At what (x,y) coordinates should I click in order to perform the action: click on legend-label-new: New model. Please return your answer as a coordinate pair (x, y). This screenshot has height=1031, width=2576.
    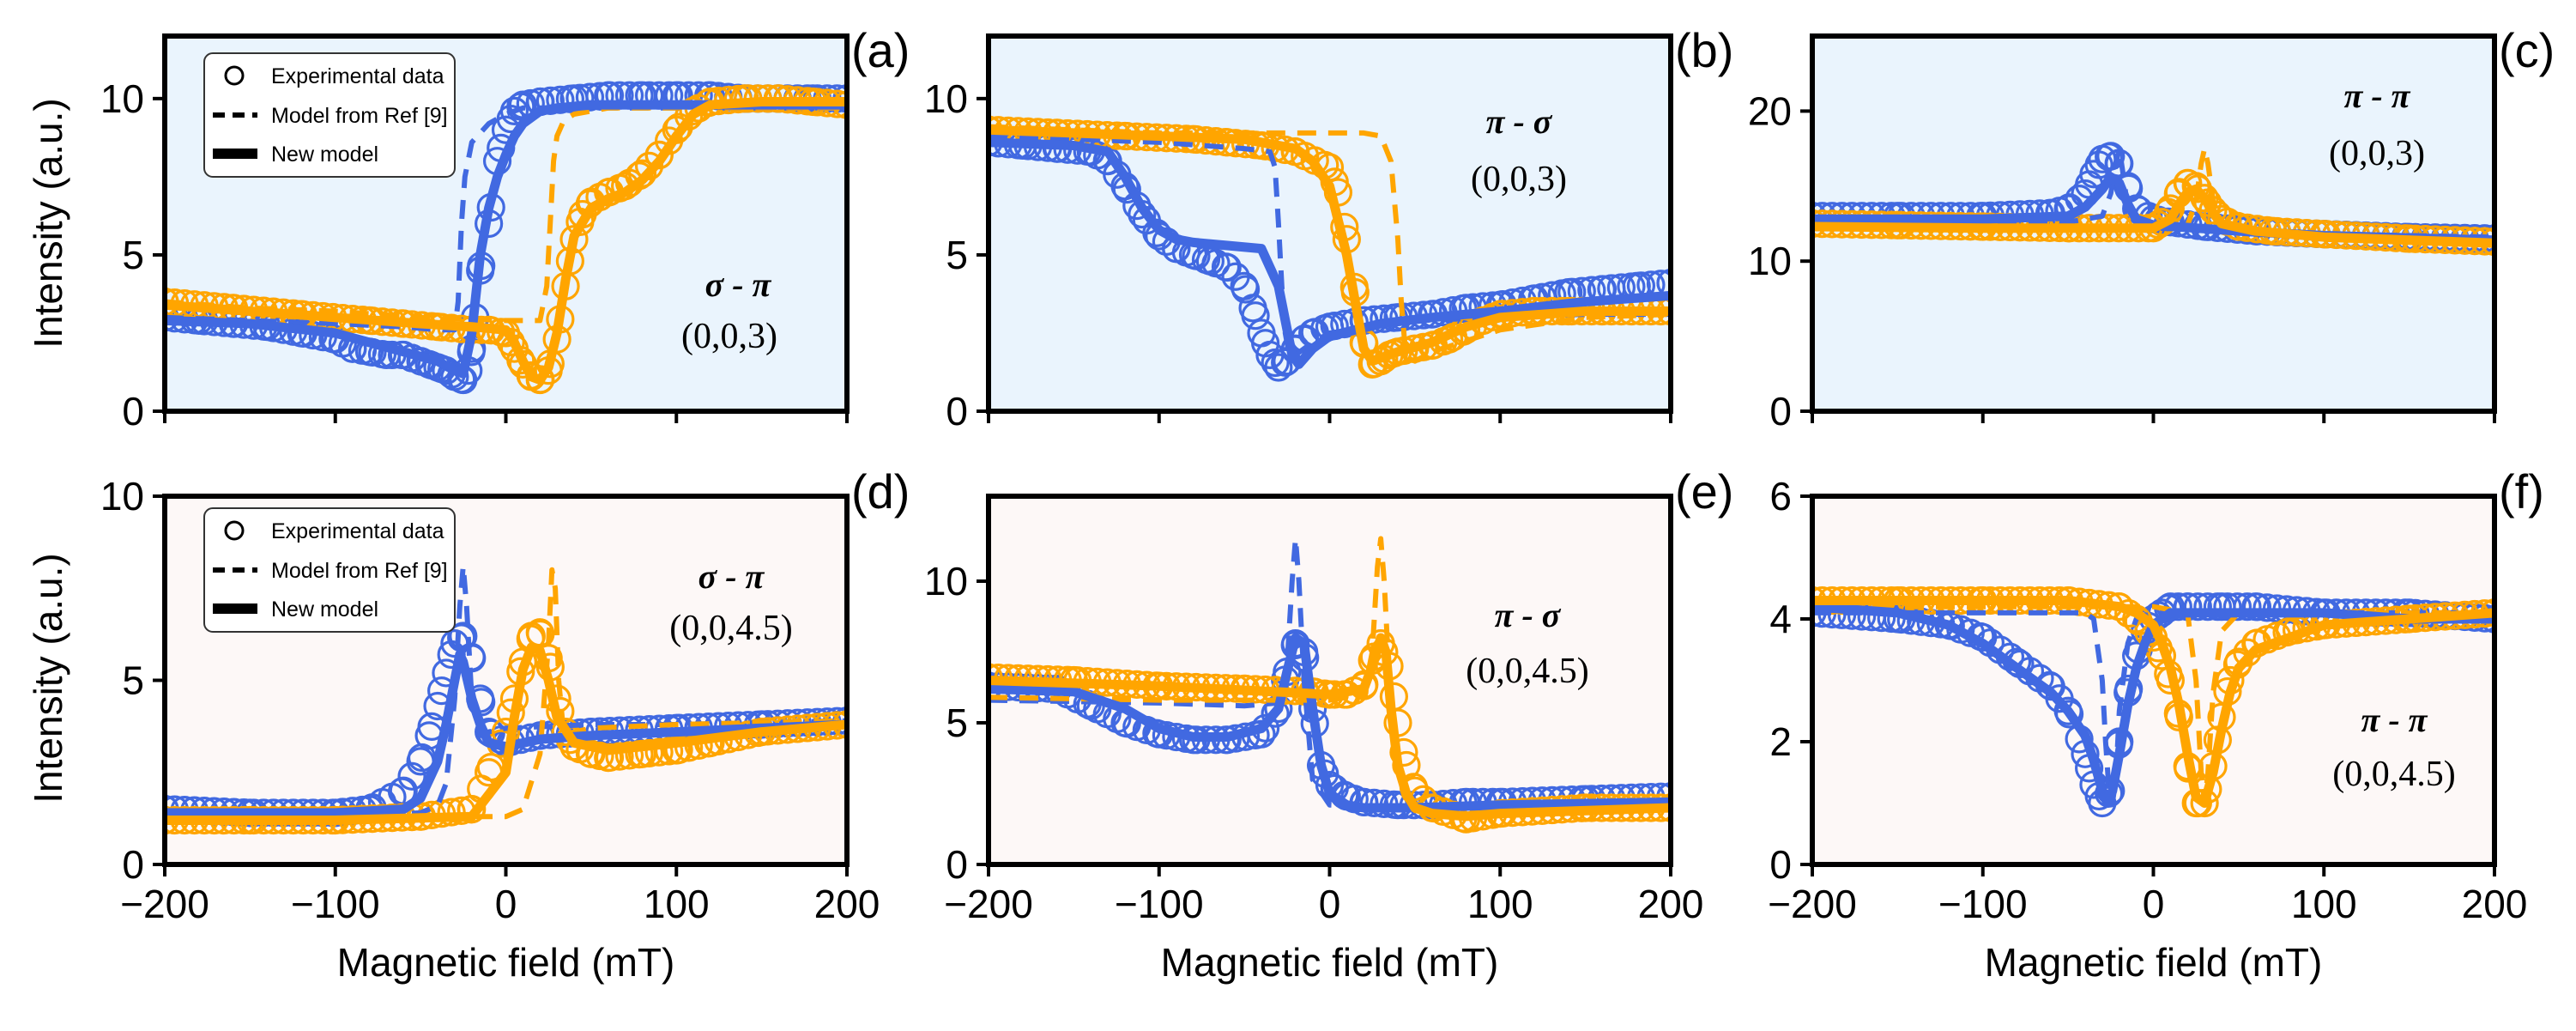
    Looking at the image, I should click on (324, 609).